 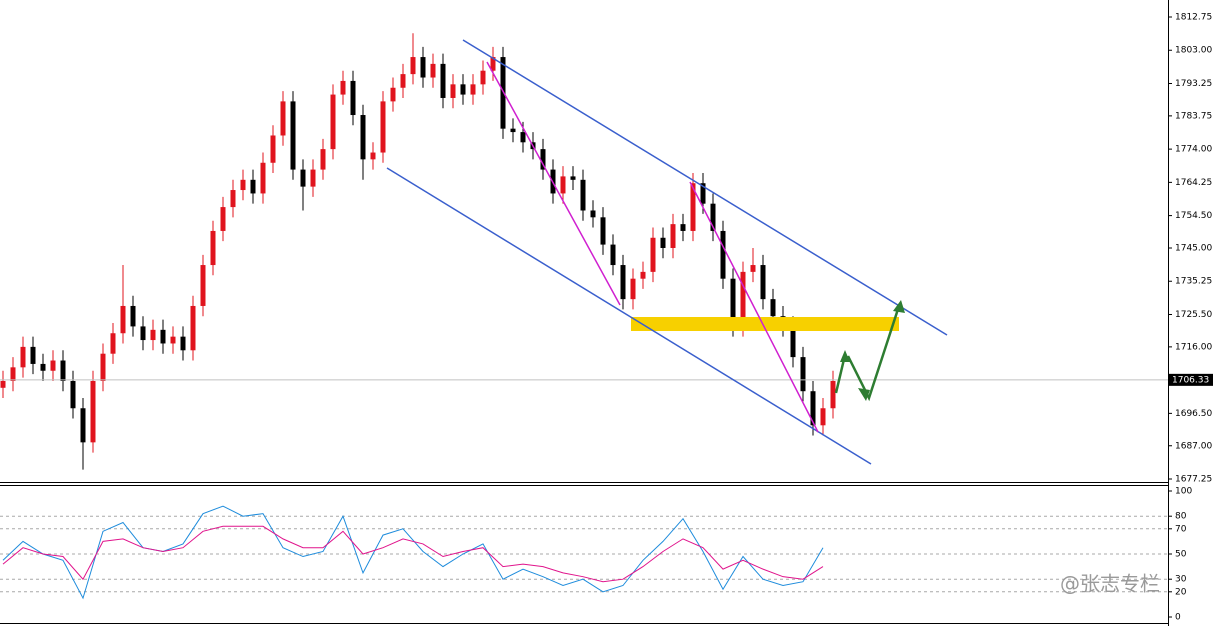 What do you see at coordinates (1193, 51) in the screenshot?
I see `y-tick-label: 1803.00` at bounding box center [1193, 51].